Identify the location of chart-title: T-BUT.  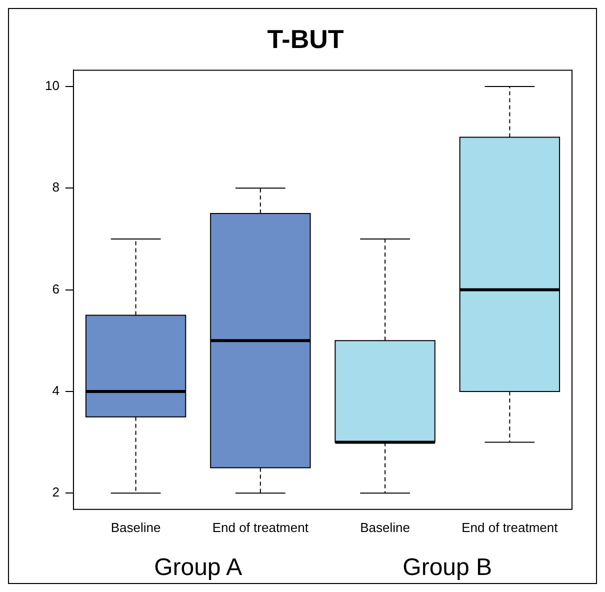
(305, 39).